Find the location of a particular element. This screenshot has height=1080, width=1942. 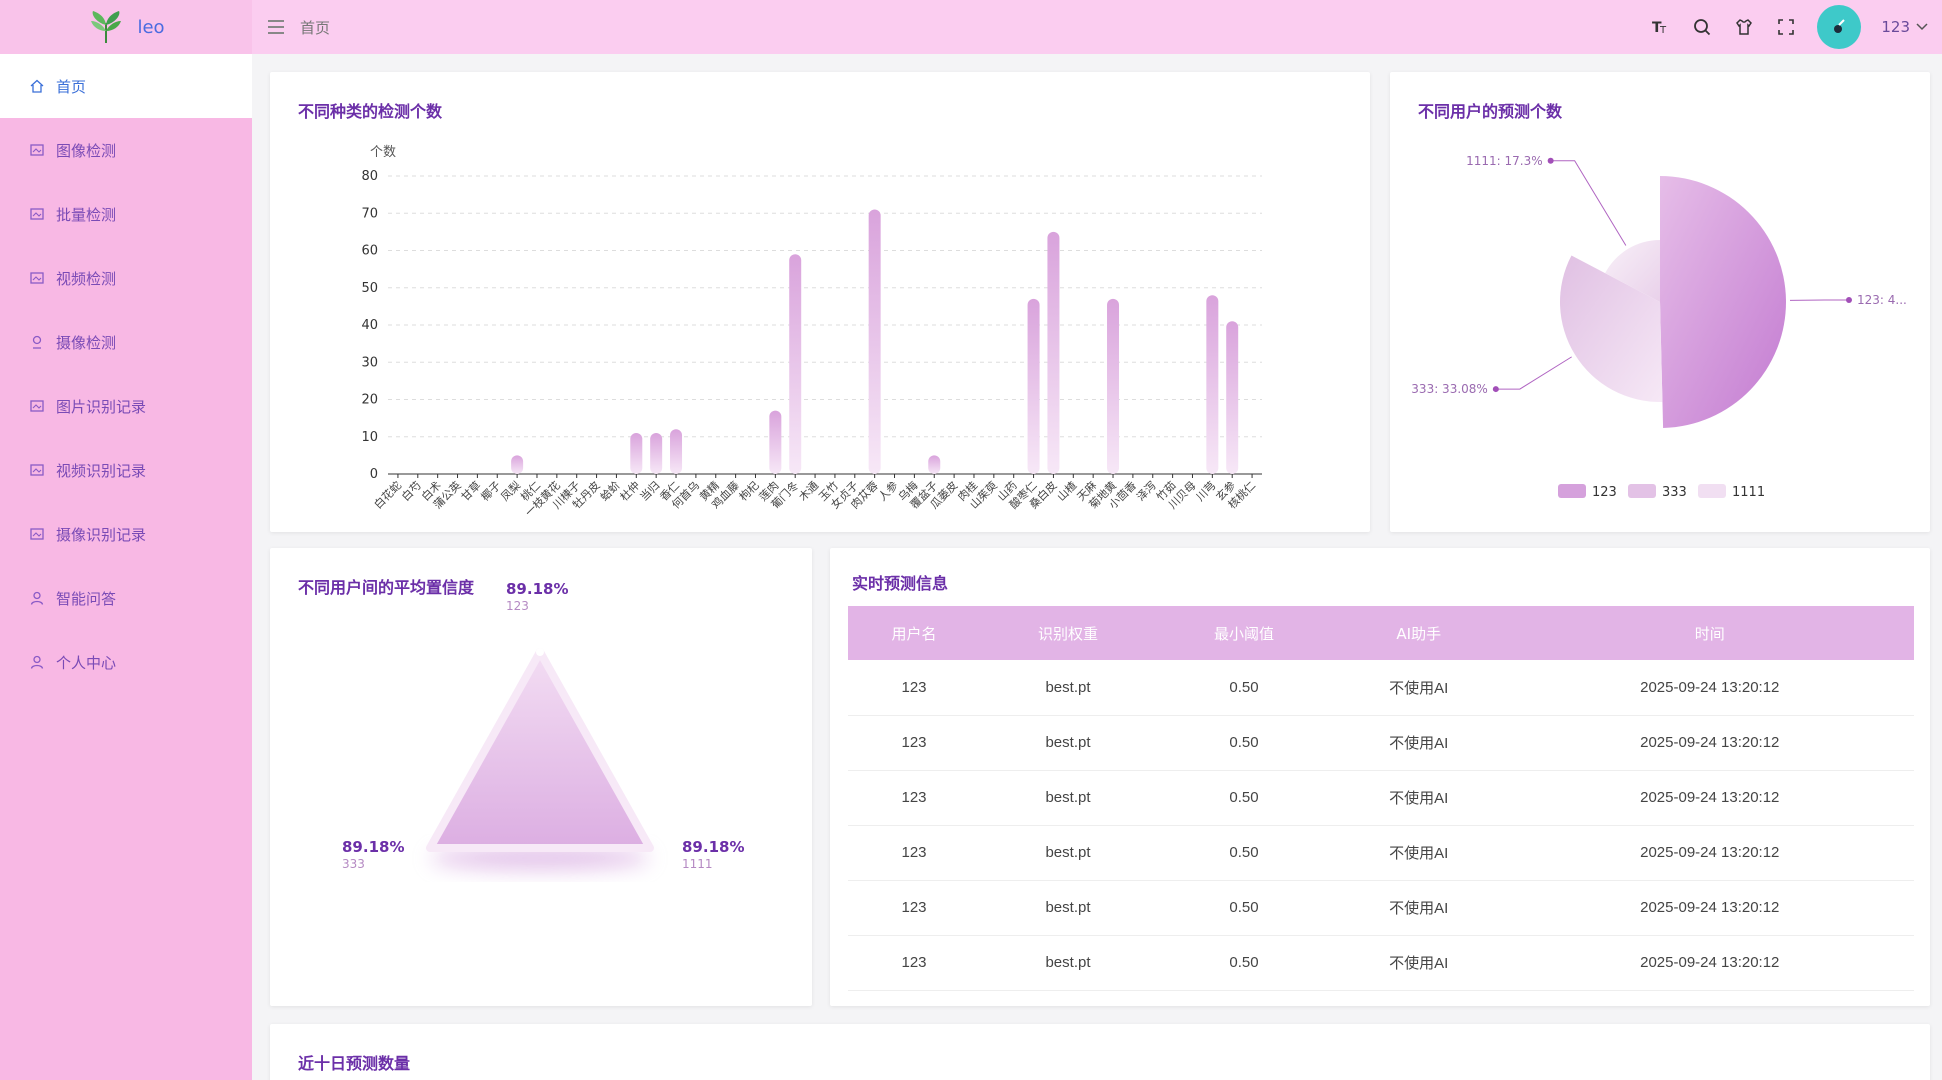

sidebar-item-5: 图片识别记录 is located at coordinates (126, 406).